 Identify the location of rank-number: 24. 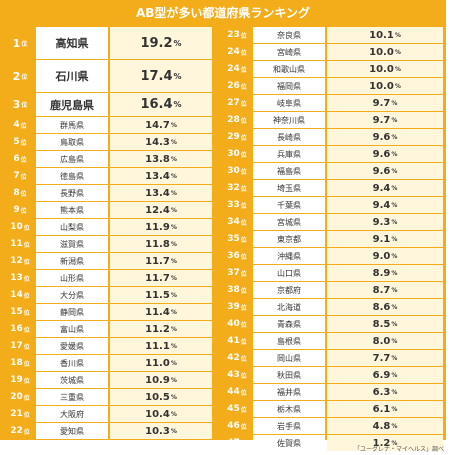
(233, 52).